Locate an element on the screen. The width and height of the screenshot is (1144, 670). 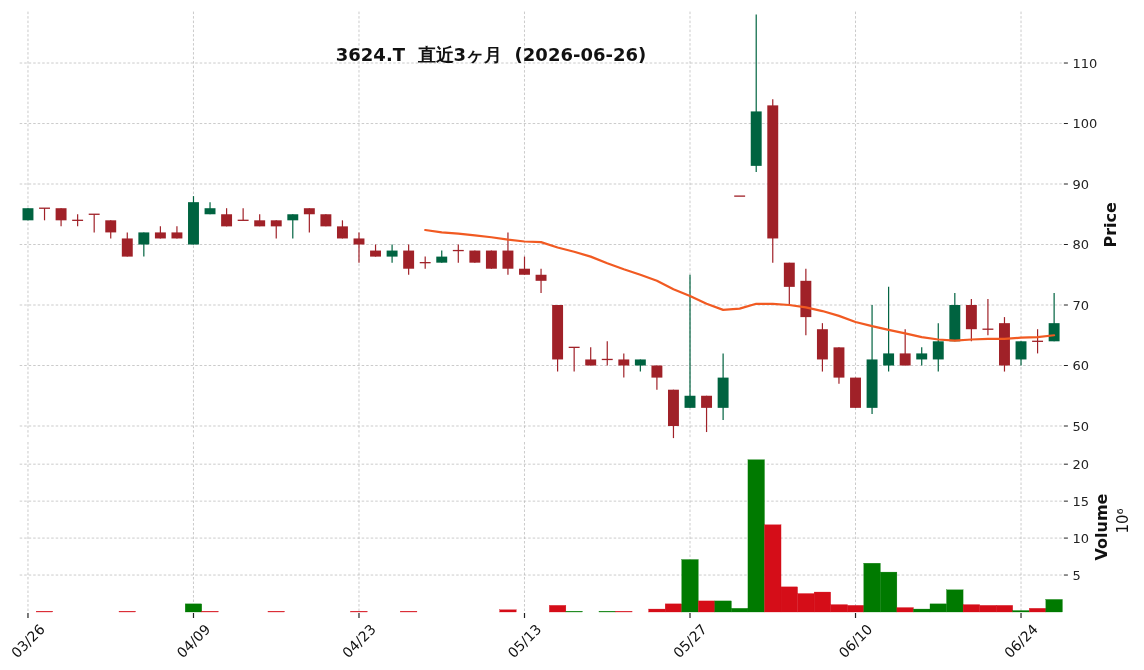
y-tick-label: 100 is located at coordinates (1085, 124).